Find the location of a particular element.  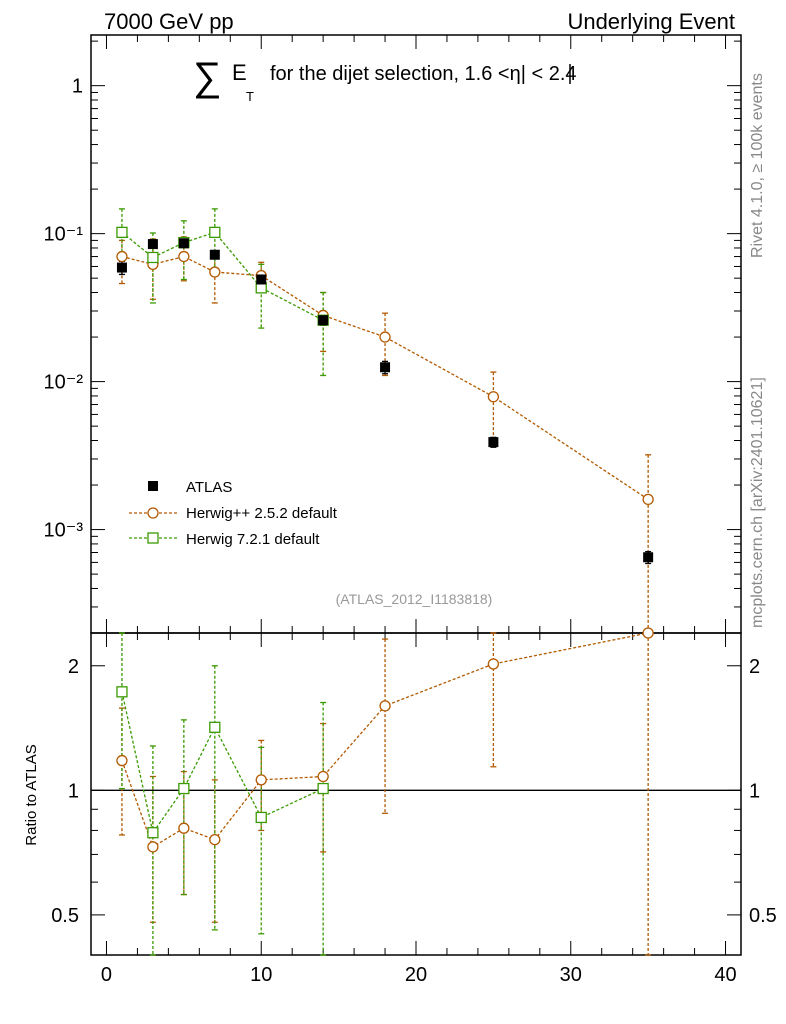

y-tick-label: 10⁻¹ is located at coordinates (64, 235).